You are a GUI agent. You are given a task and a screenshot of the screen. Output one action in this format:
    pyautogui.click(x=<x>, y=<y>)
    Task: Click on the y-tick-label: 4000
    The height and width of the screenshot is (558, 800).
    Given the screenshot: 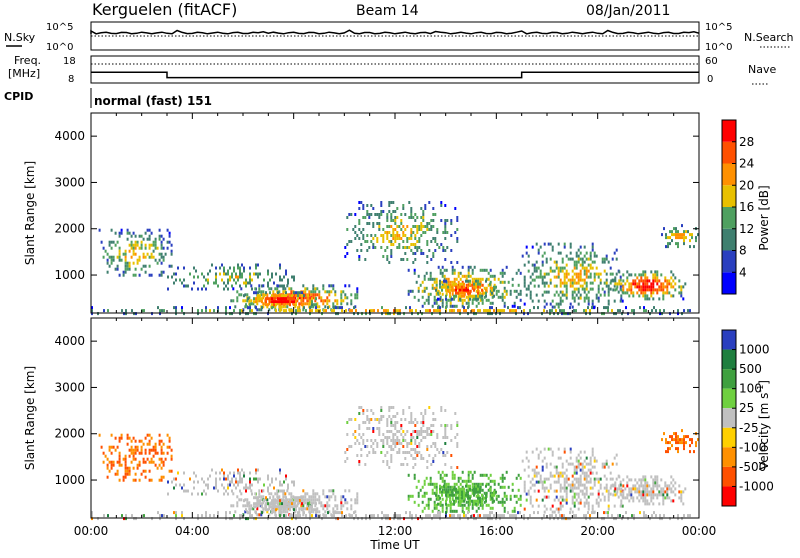 What is the action you would take?
    pyautogui.click(x=69, y=136)
    